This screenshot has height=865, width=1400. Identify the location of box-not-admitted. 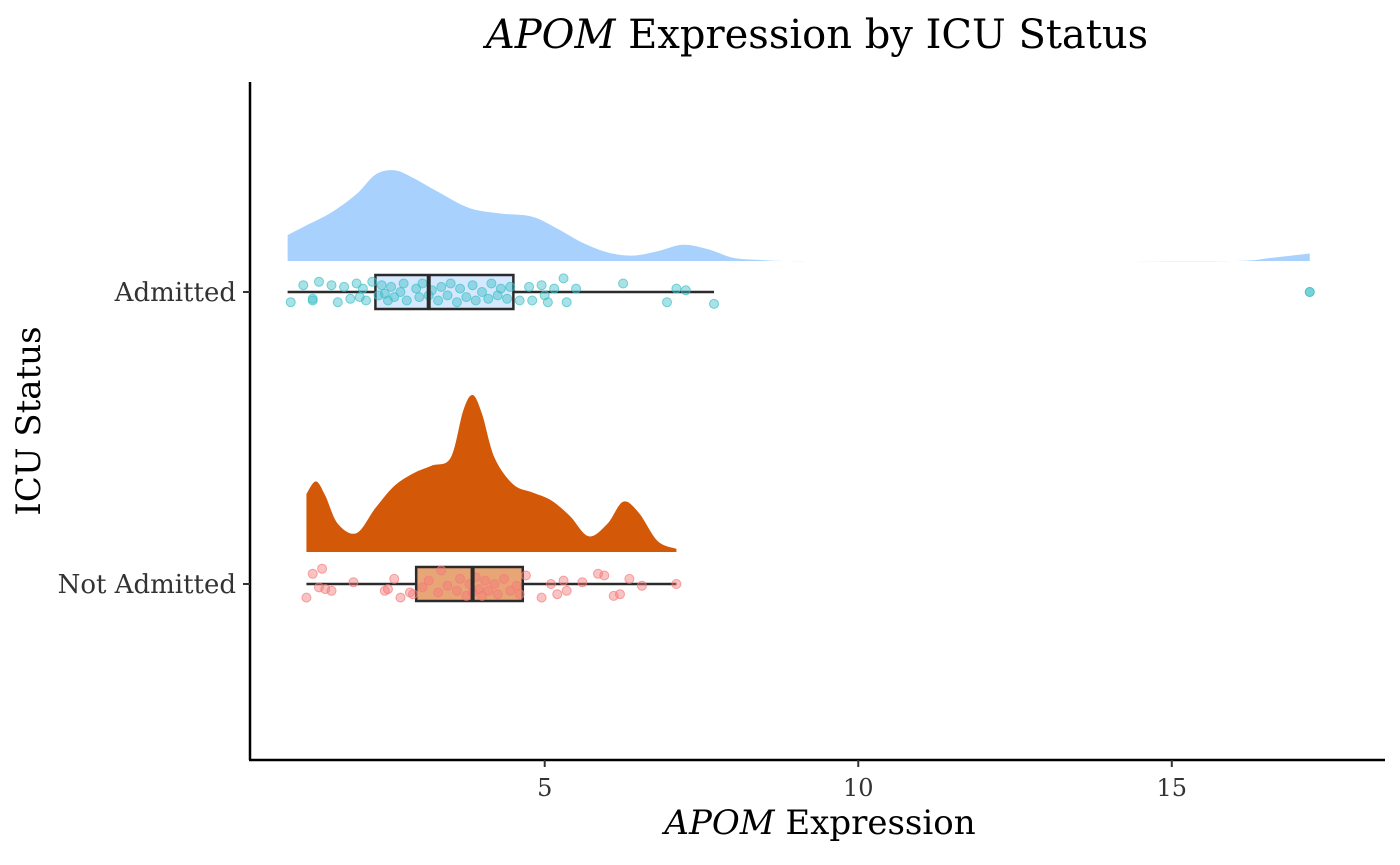
(469, 584).